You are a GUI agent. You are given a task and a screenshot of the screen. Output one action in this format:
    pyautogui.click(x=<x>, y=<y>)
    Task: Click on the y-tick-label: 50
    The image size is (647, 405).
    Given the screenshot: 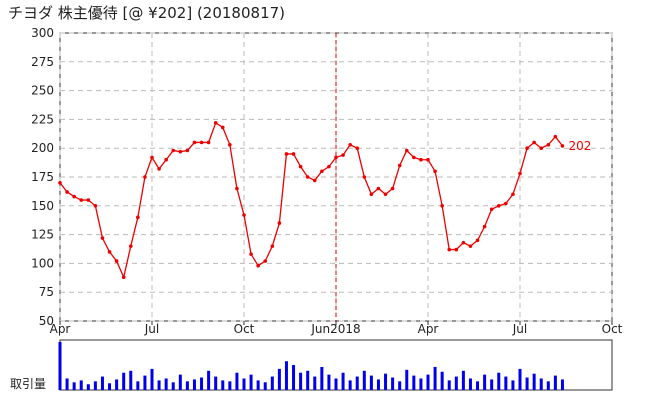 What is the action you would take?
    pyautogui.click(x=46, y=321)
    